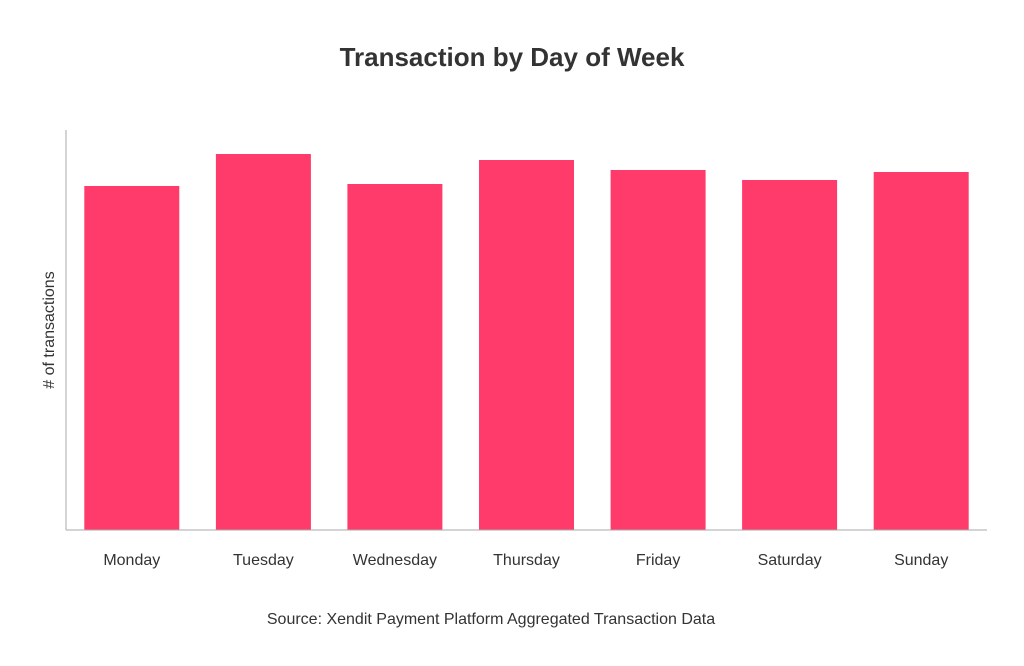  I want to click on chart-title: Transaction by Day of Week, so click(512, 57).